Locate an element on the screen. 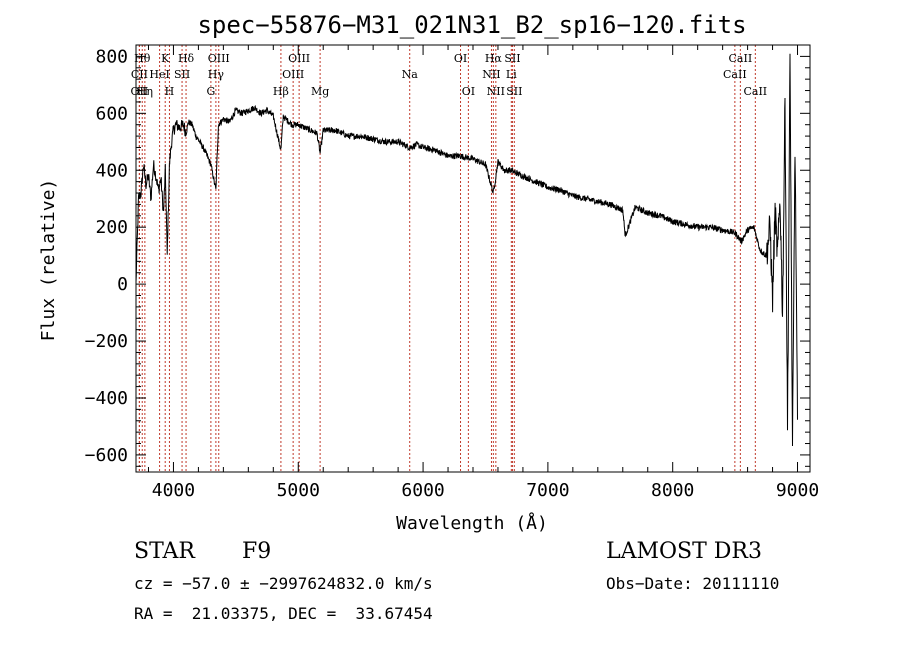 This screenshot has height=649, width=900. y-tick-label: 600 is located at coordinates (111, 113).